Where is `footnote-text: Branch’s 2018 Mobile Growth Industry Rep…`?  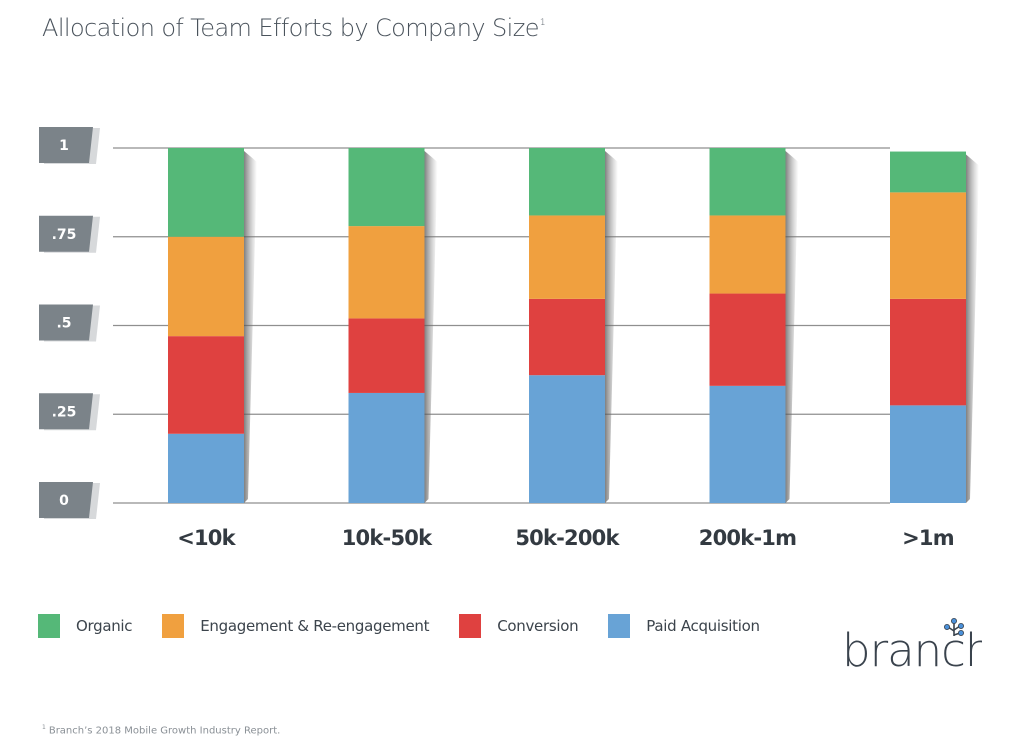 footnote-text: Branch’s 2018 Mobile Growth Industry Rep… is located at coordinates (164, 731).